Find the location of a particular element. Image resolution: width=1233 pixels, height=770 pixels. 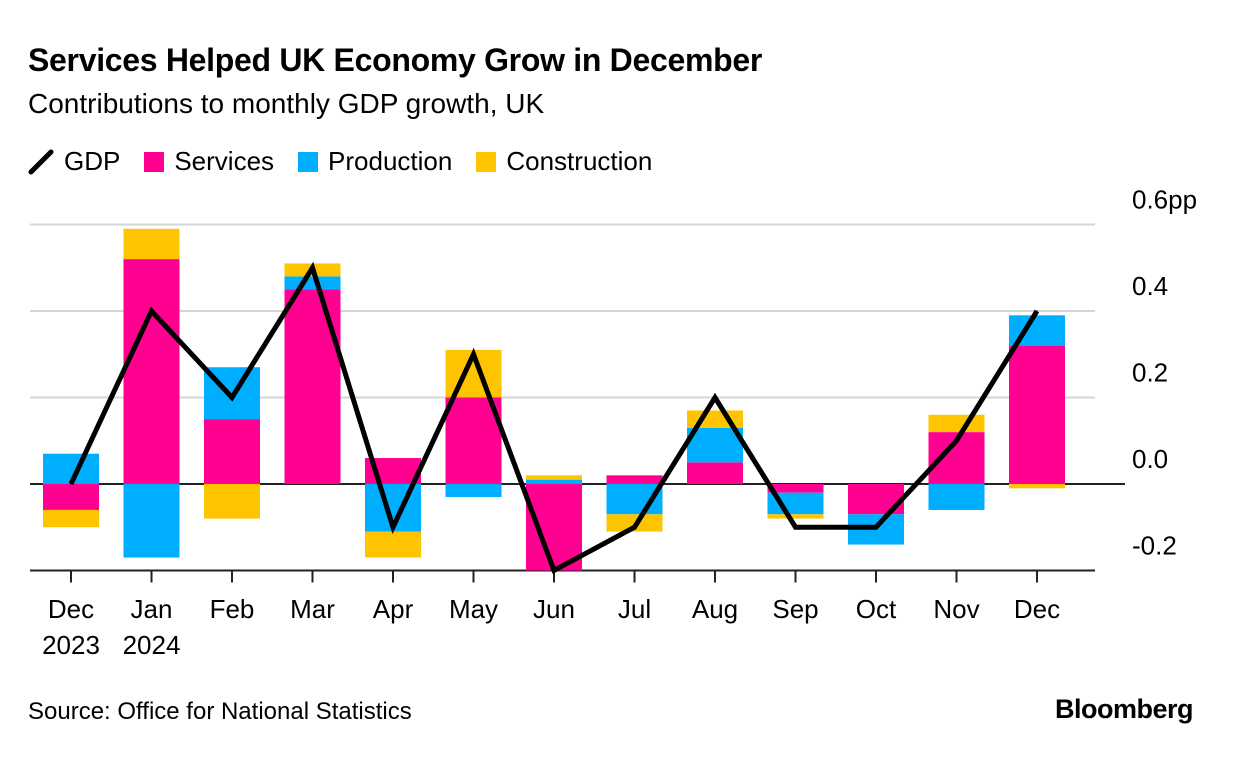

y-tick-label: 0.4 is located at coordinates (1150, 286).